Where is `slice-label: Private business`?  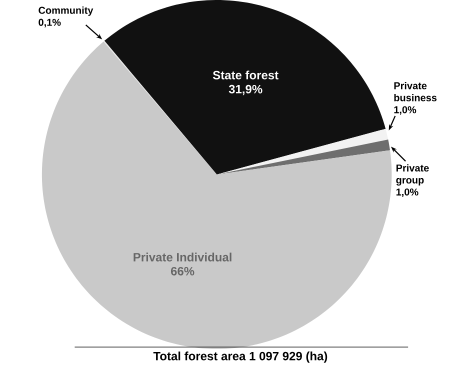
slice-label: Private business is located at coordinates (415, 92).